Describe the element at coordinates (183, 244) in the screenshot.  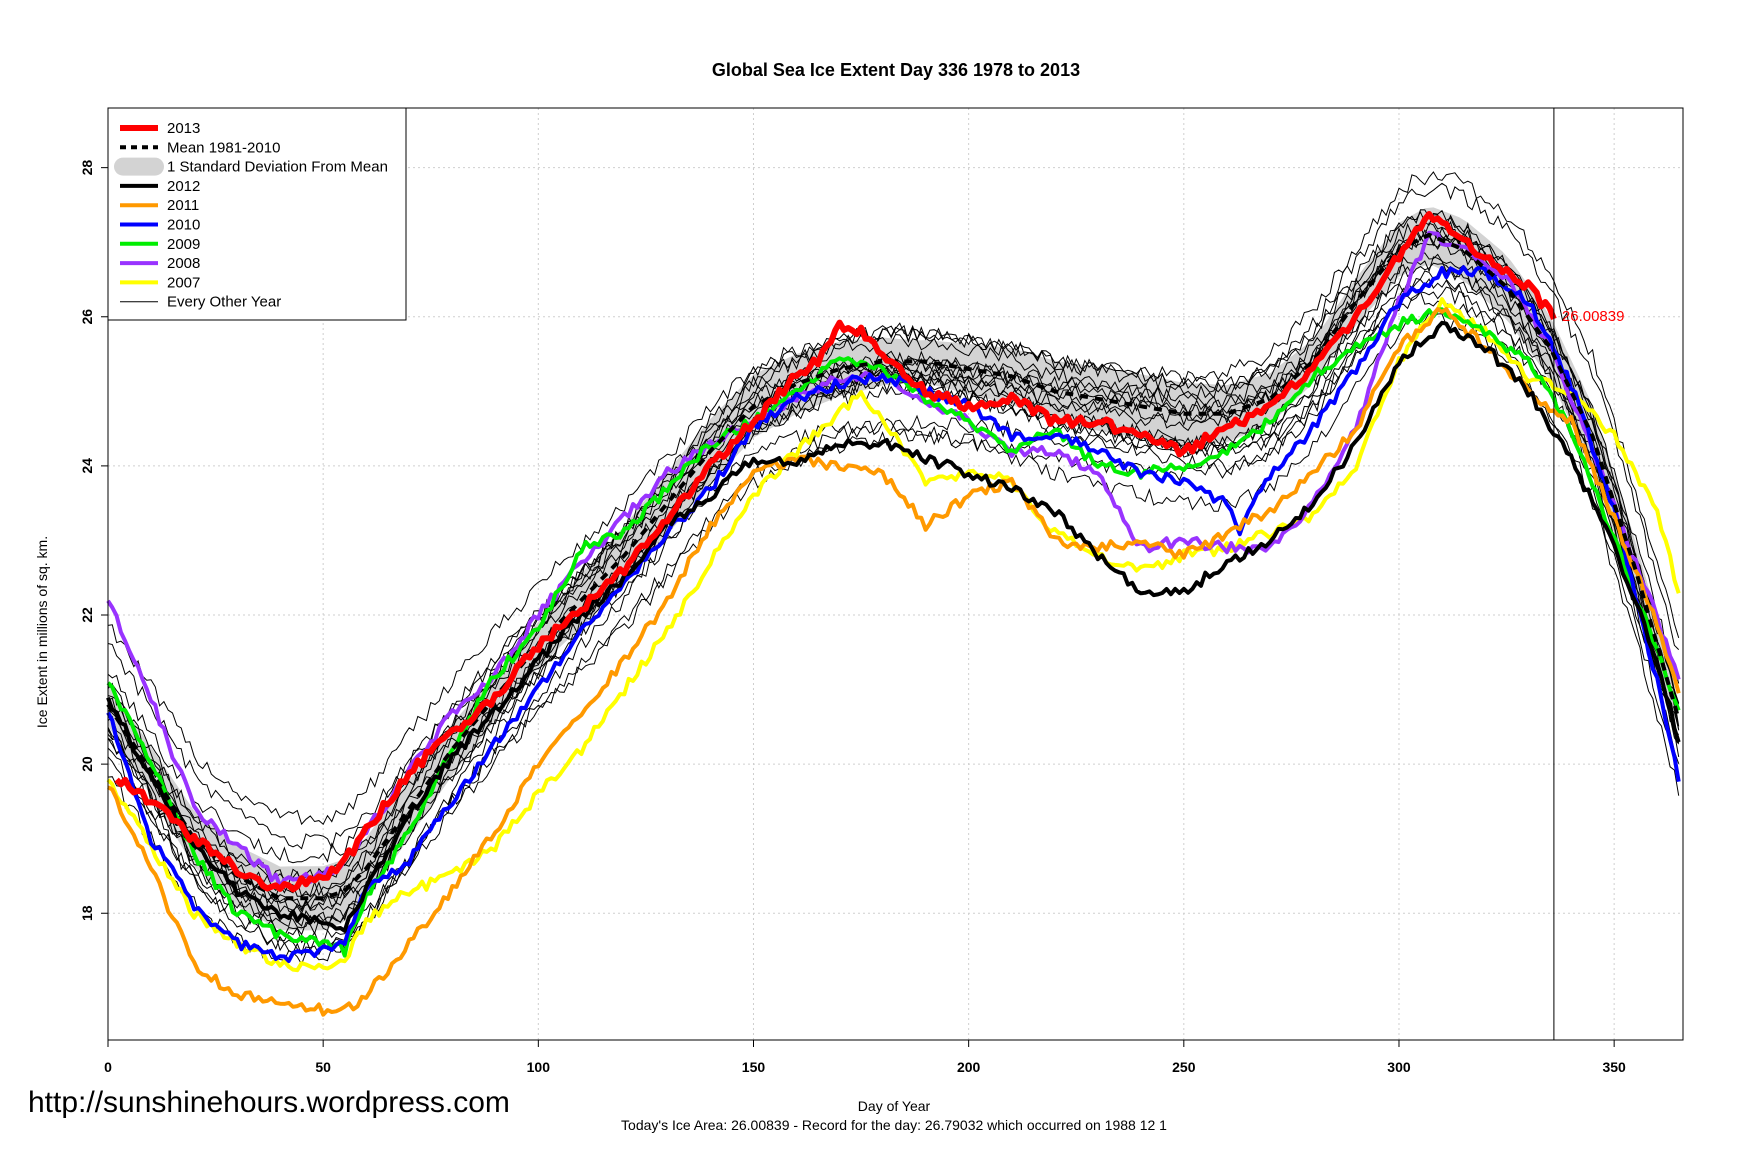
I see `legend-label: 2009` at that location.